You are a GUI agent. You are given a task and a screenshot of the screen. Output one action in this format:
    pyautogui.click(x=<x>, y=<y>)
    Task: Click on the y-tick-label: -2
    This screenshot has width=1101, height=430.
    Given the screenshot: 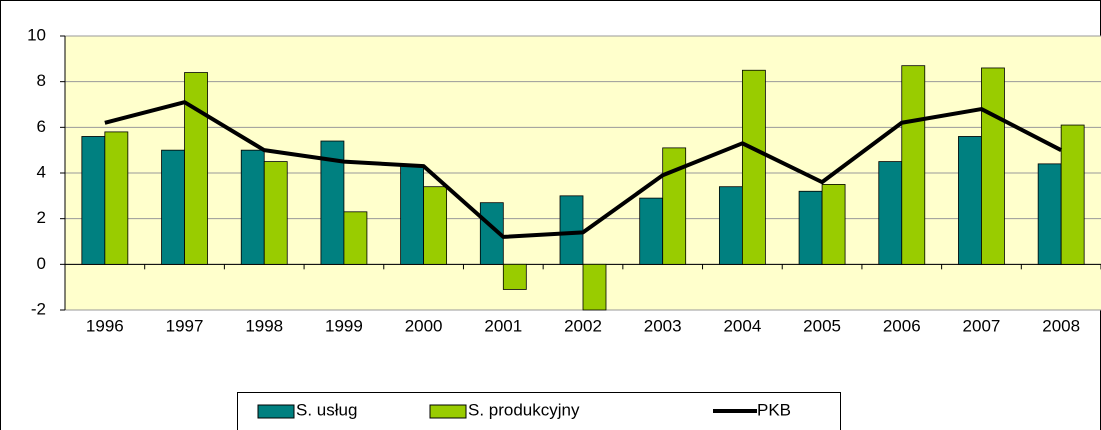 What is the action you would take?
    pyautogui.click(x=38, y=308)
    